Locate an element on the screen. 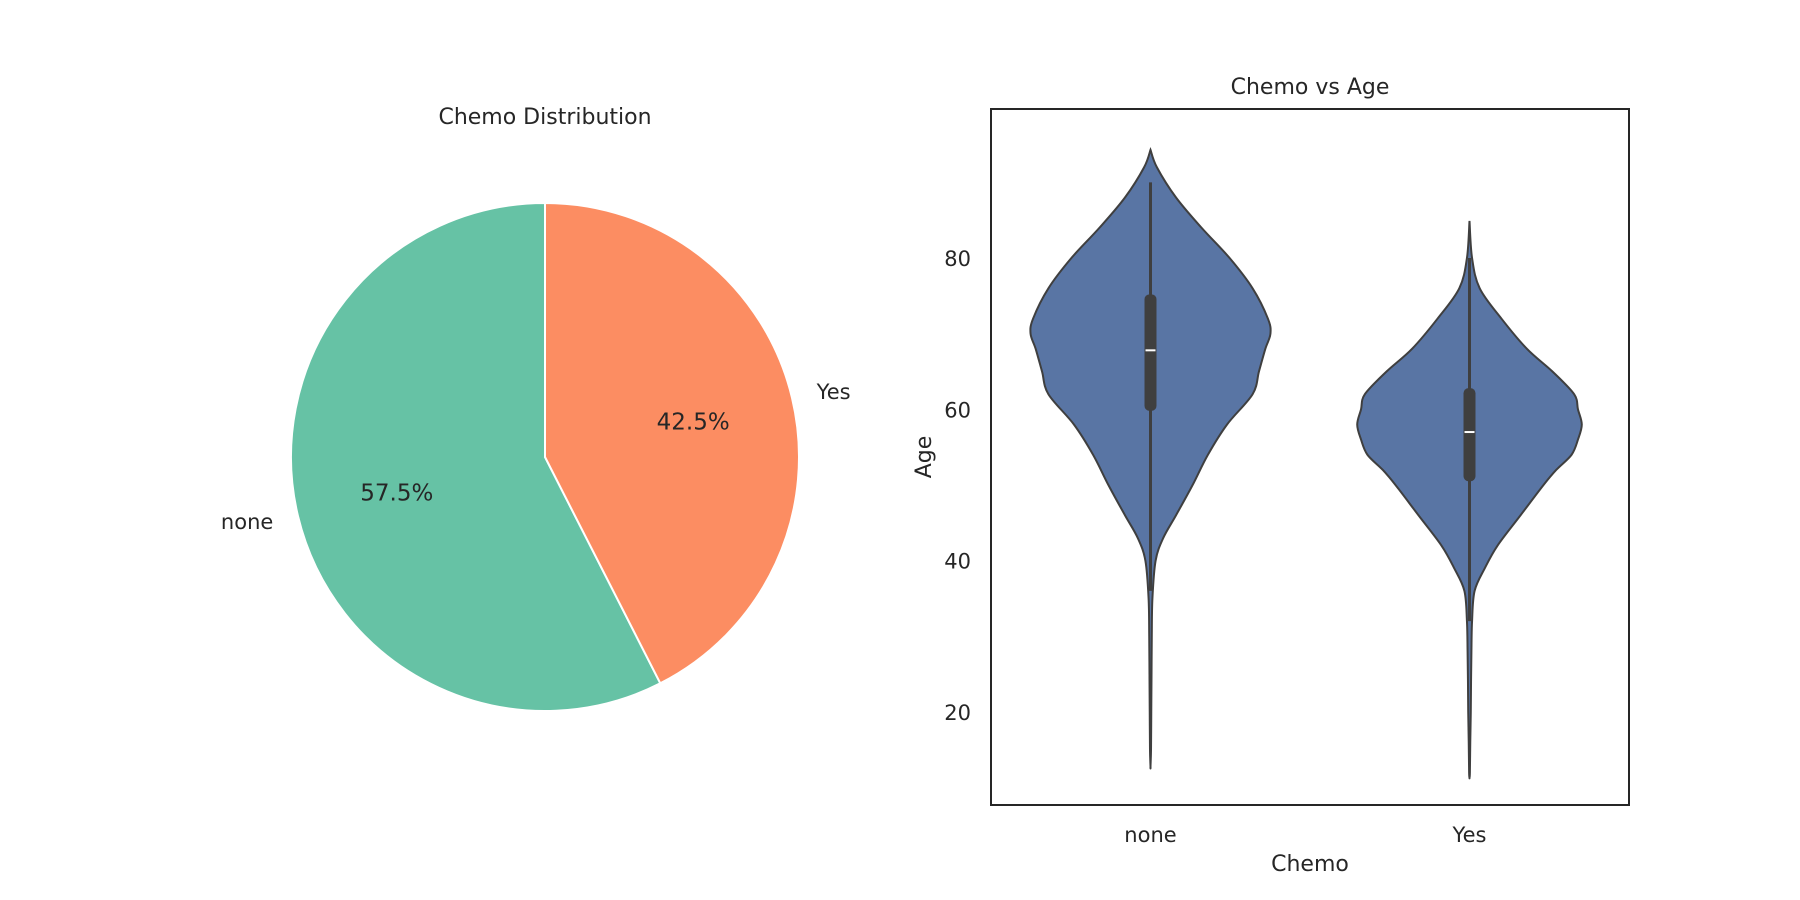  x-tick-label: none is located at coordinates (1150, 835).